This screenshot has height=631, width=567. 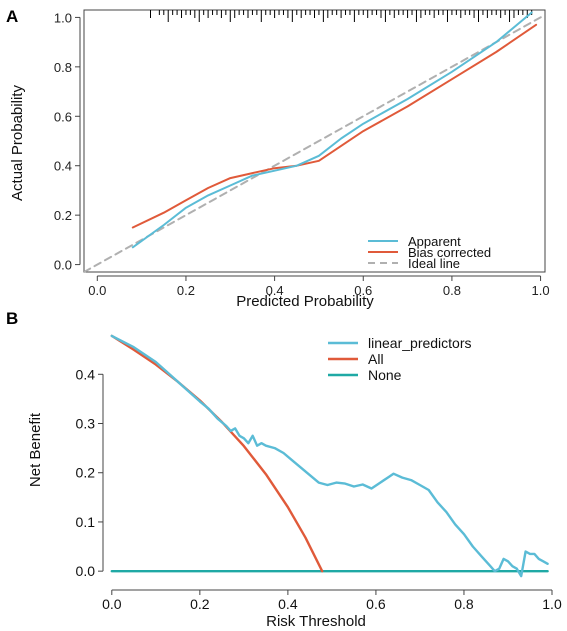 What do you see at coordinates (12, 16) in the screenshot?
I see `panel-a-letter: A` at bounding box center [12, 16].